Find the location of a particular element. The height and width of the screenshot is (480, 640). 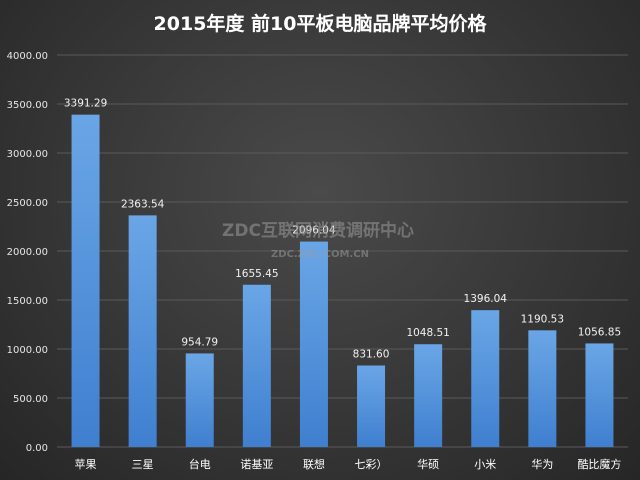

y-tick-label: 2500.00 is located at coordinates (27, 203).